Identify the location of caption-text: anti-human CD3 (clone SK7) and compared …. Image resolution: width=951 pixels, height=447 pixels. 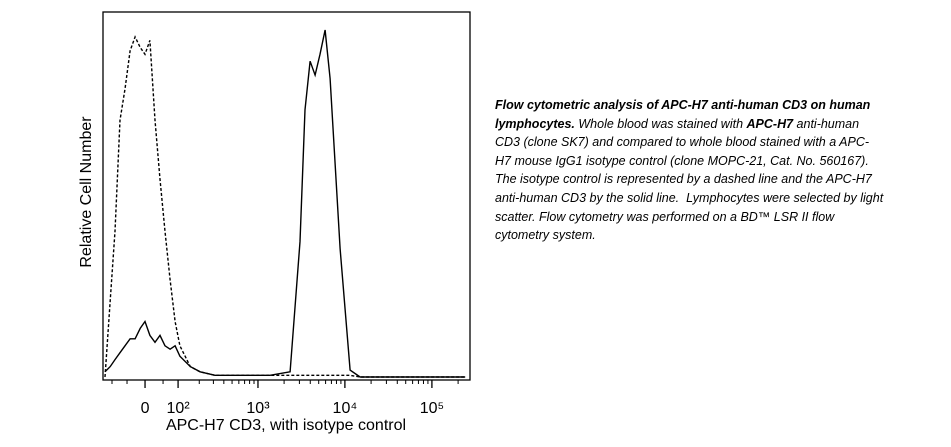
(691, 179).